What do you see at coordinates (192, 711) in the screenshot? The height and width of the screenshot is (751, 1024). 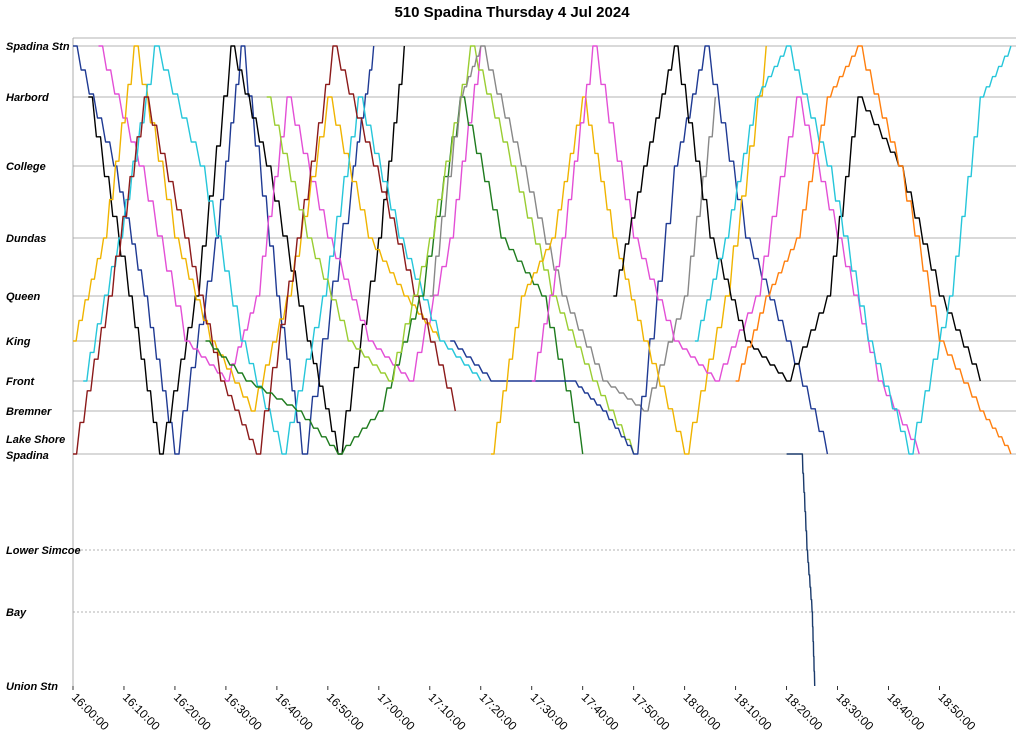 I see `x-tick-label: 16:20:00` at bounding box center [192, 711].